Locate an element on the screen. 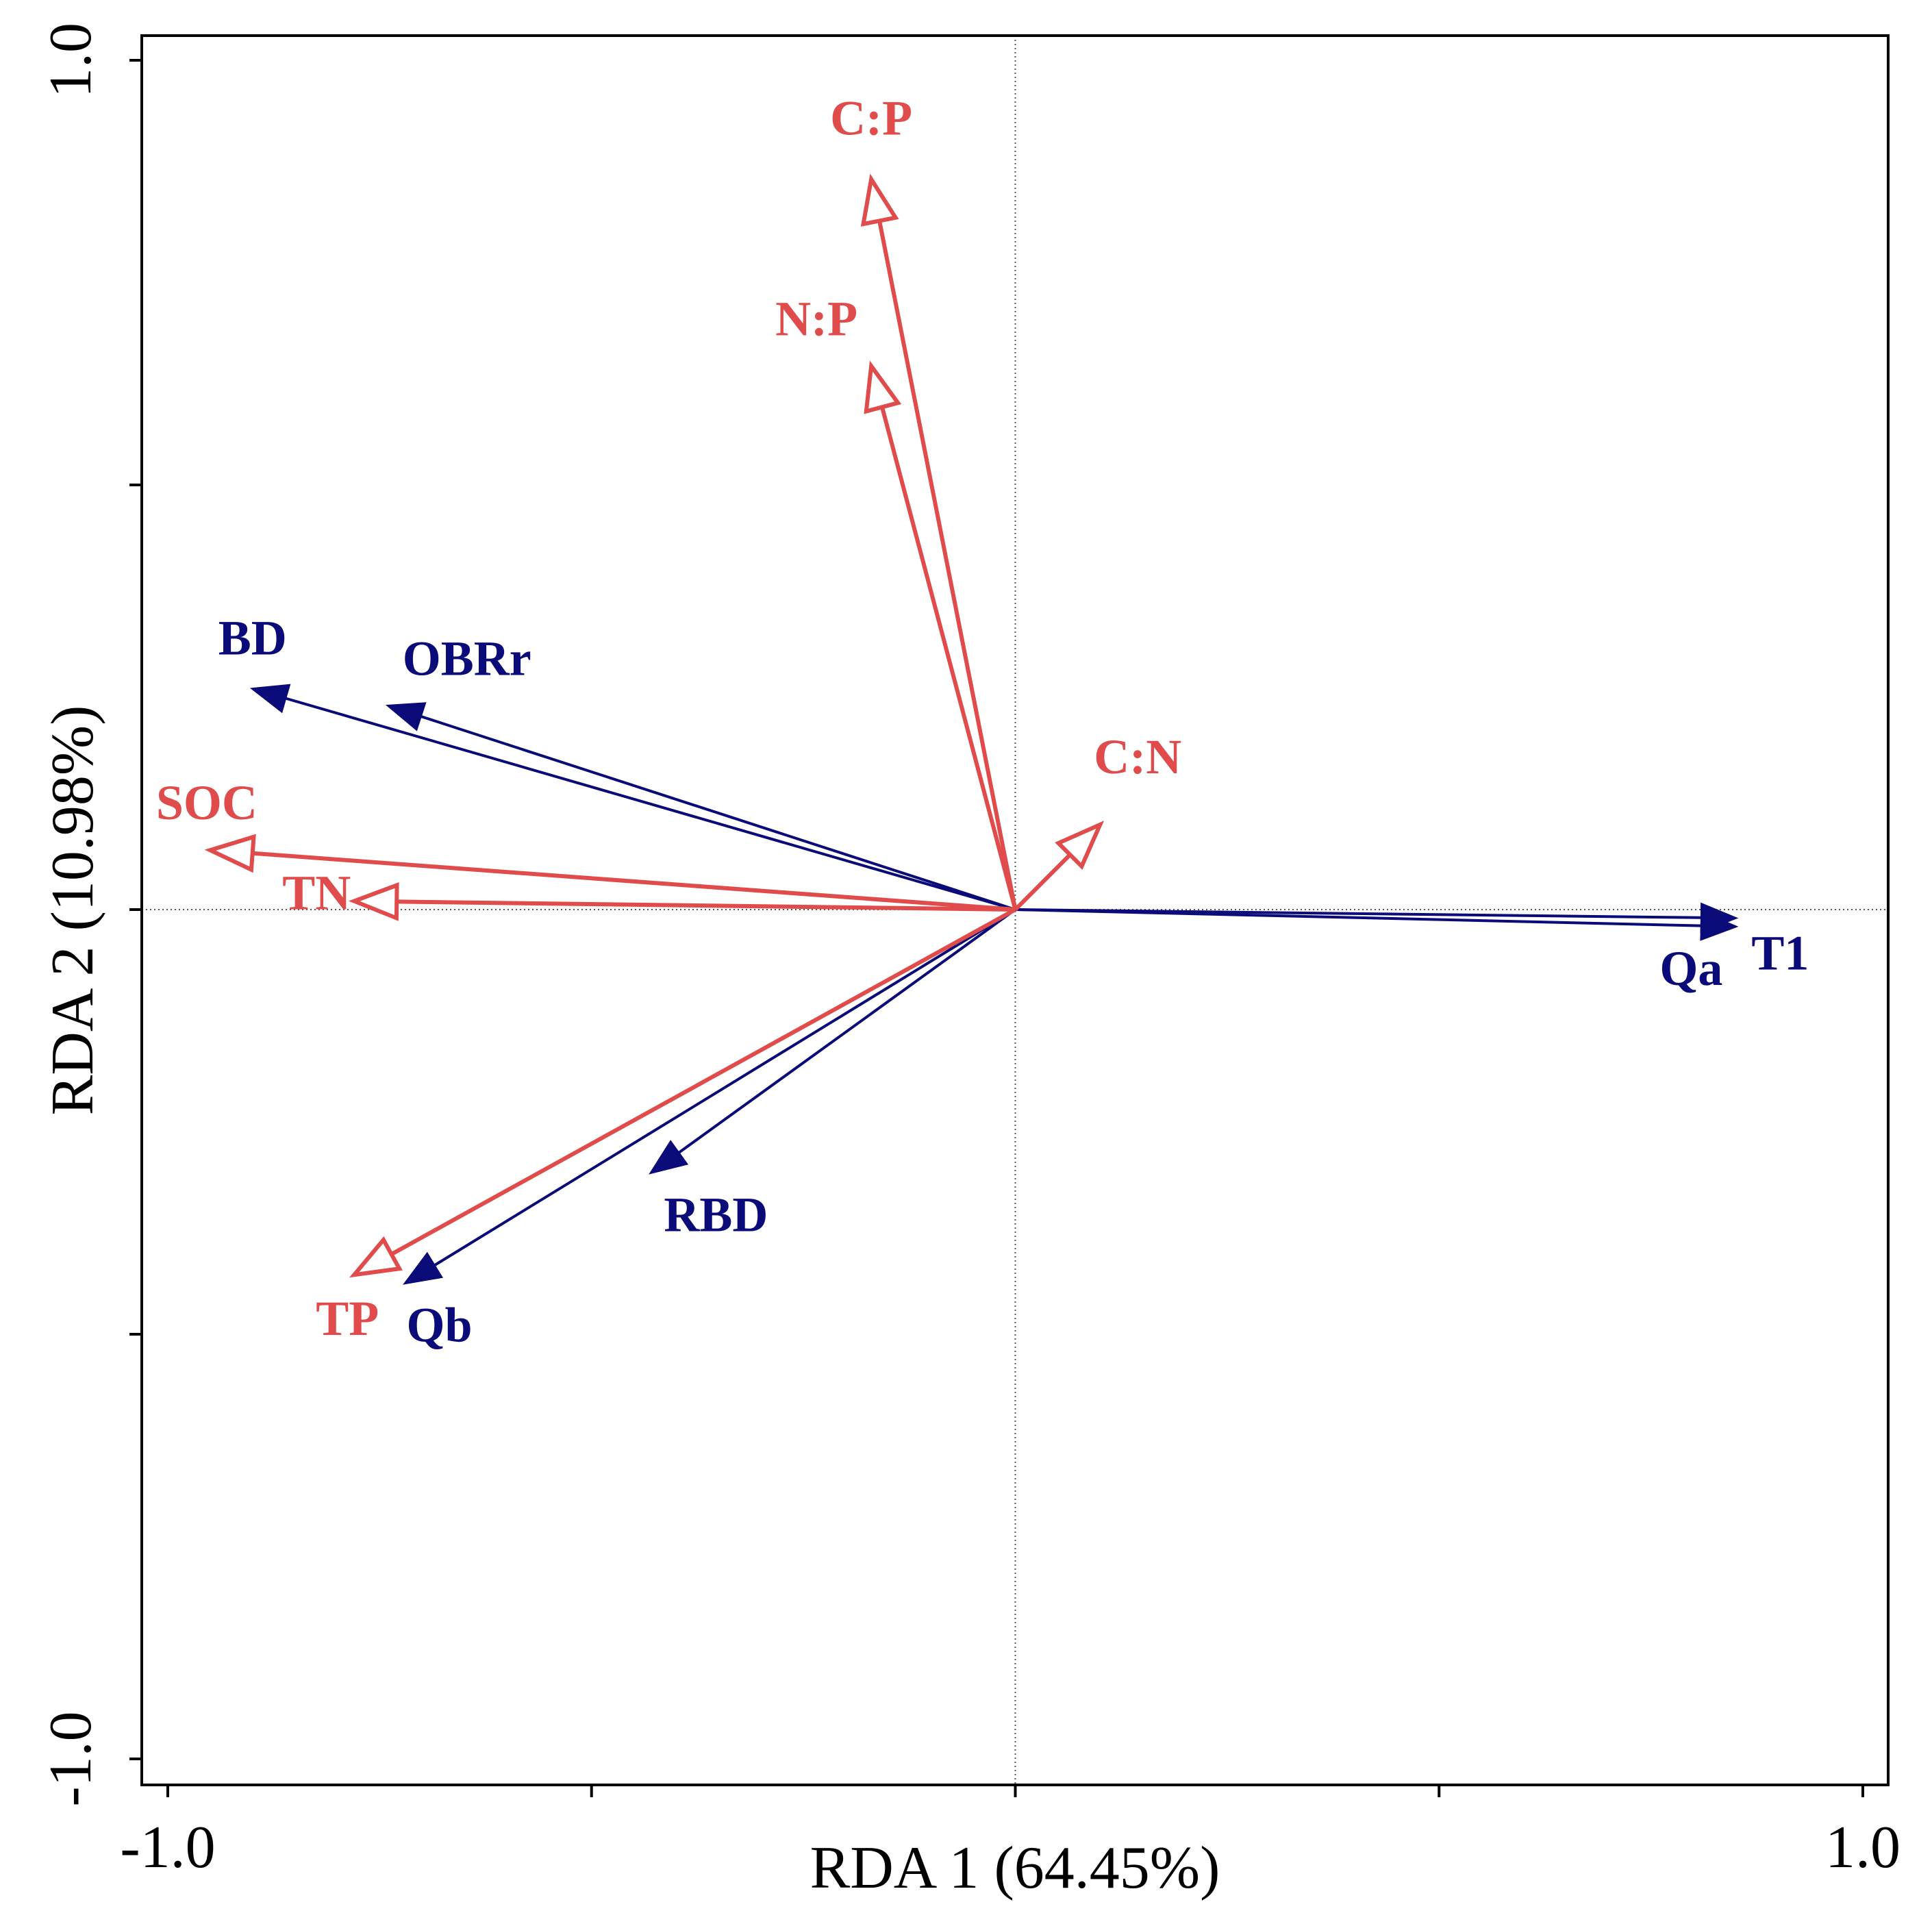  vector-n-p is located at coordinates (941, 635).